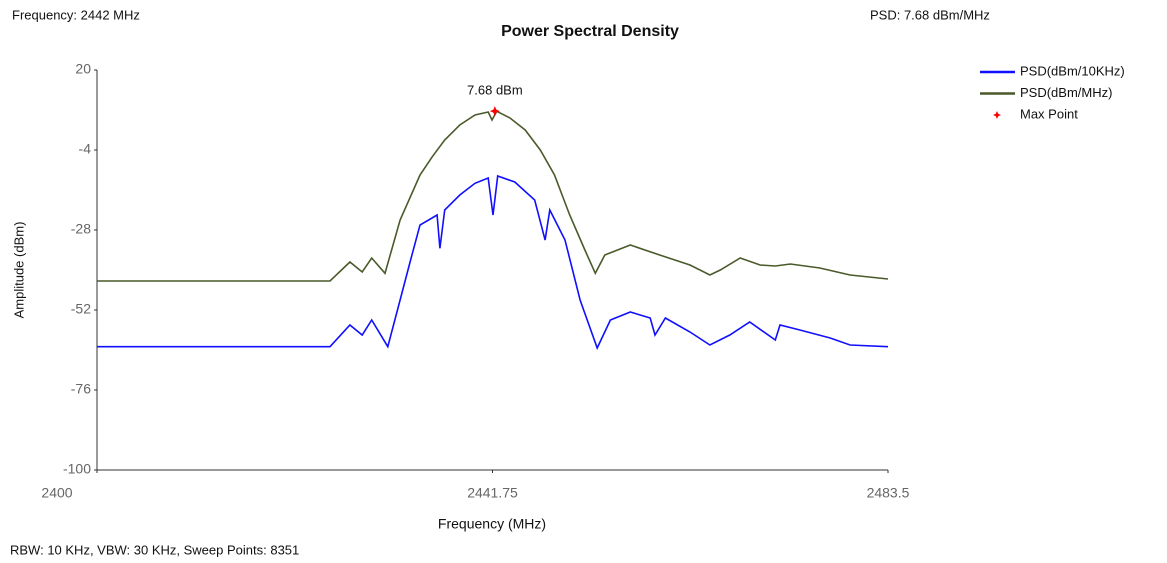 This screenshot has width=1167, height=563. Describe the element at coordinates (81, 389) in the screenshot. I see `y-tick-label: -76` at that location.